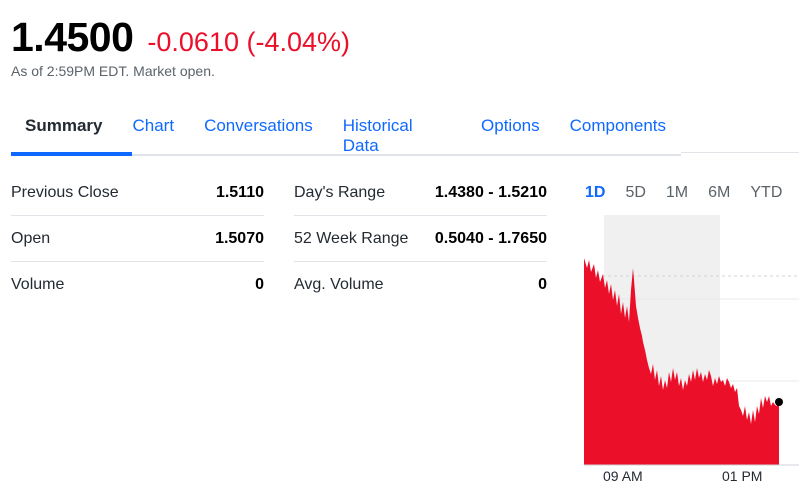  I want to click on stat-label: 52 Week Range, so click(351, 238).